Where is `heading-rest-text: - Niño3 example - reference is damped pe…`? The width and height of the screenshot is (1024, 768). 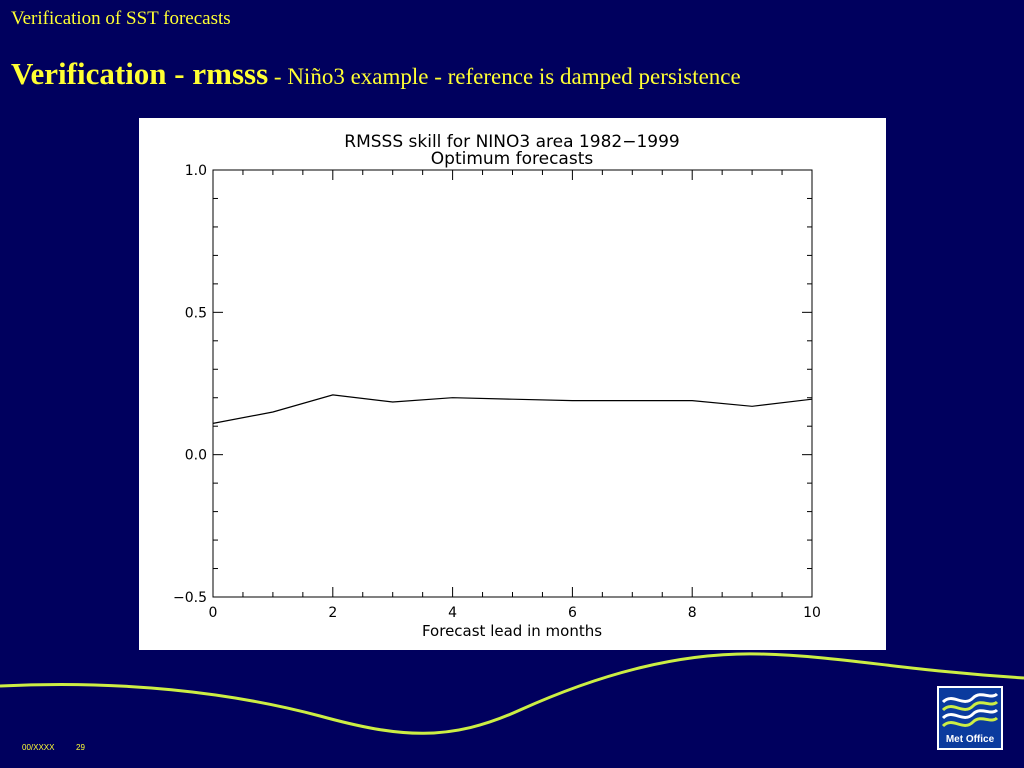 heading-rest-text: - Niño3 example - reference is damped pe… is located at coordinates (504, 76).